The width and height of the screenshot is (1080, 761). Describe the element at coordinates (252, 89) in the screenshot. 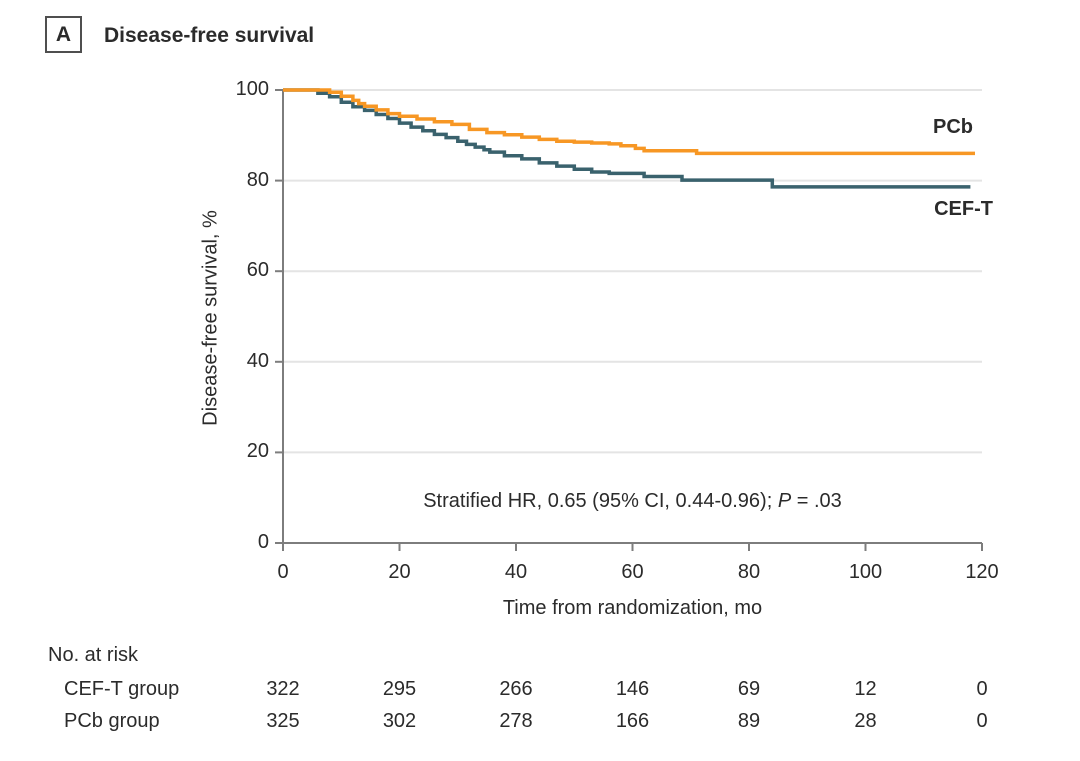

I see `y-tick-label-100: 100` at that location.